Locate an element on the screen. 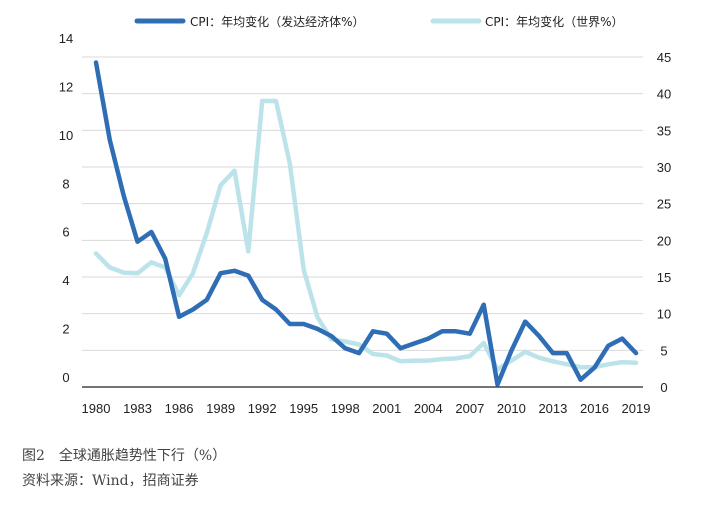 The width and height of the screenshot is (715, 517). x-tick-label: 1995 is located at coordinates (303, 408).